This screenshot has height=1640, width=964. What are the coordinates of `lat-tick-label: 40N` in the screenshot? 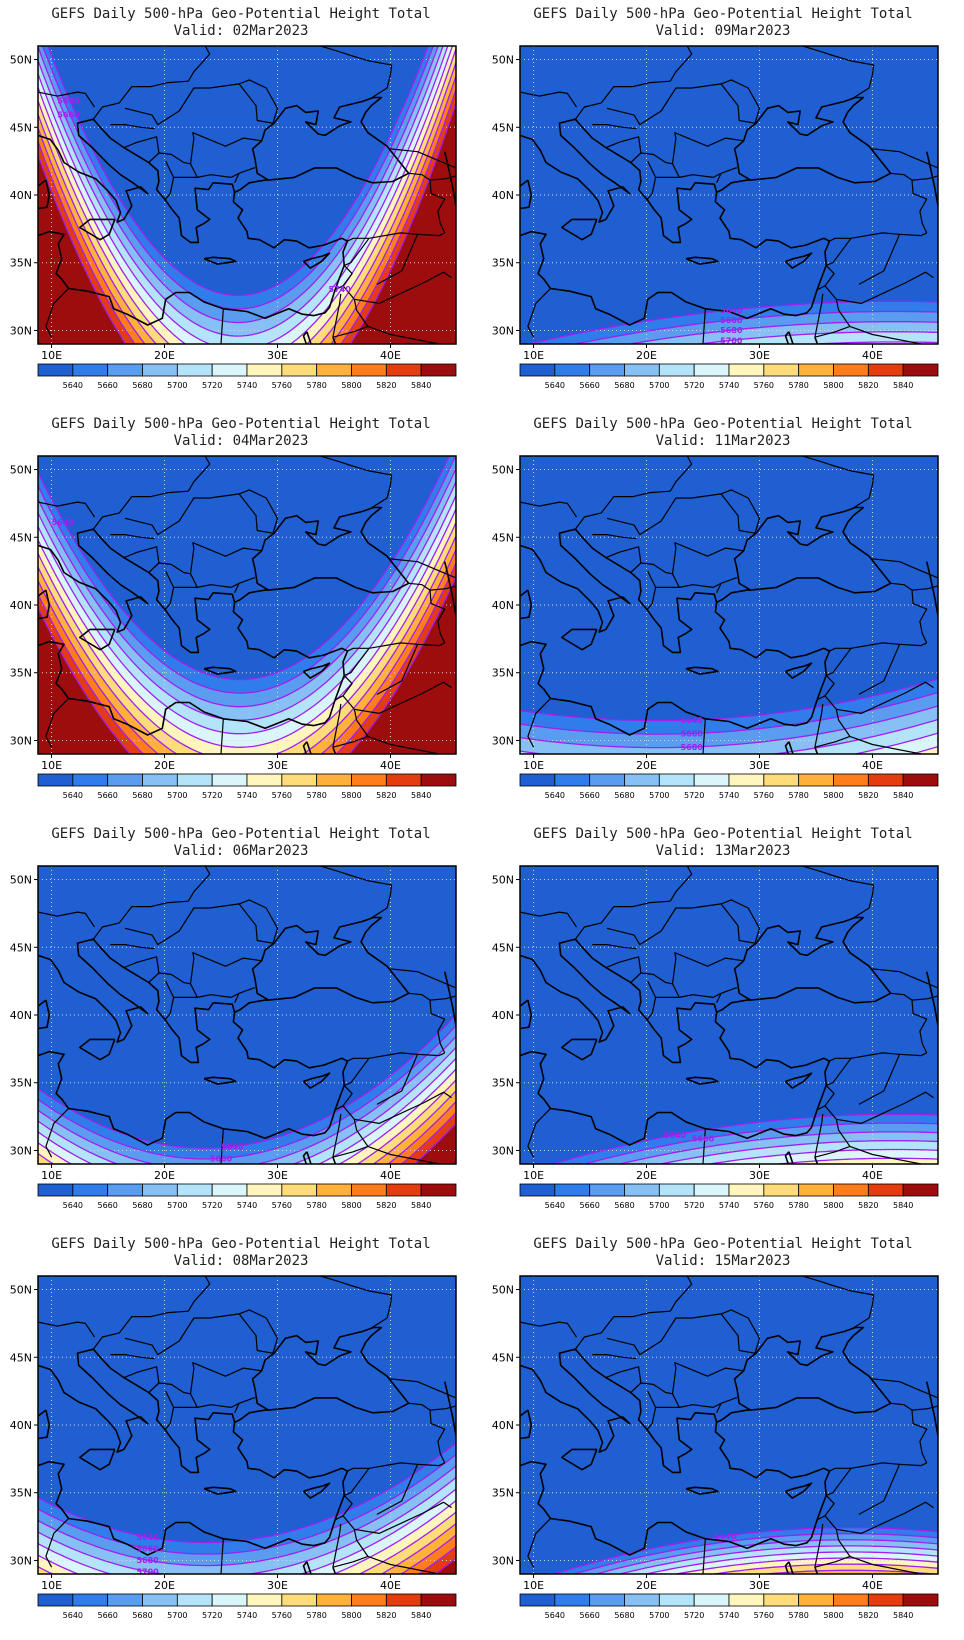 It's located at (503, 605).